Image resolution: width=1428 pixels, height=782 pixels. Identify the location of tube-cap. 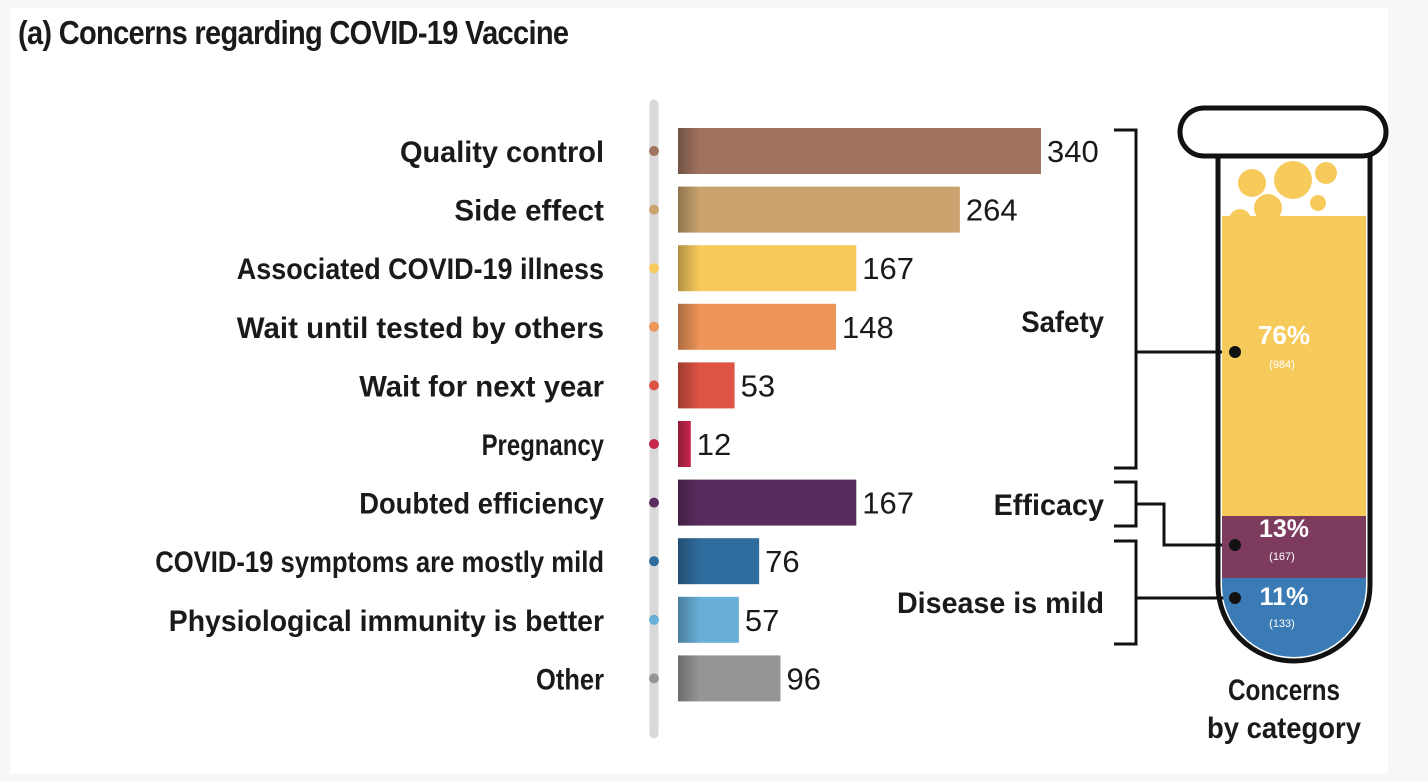
(1283, 132).